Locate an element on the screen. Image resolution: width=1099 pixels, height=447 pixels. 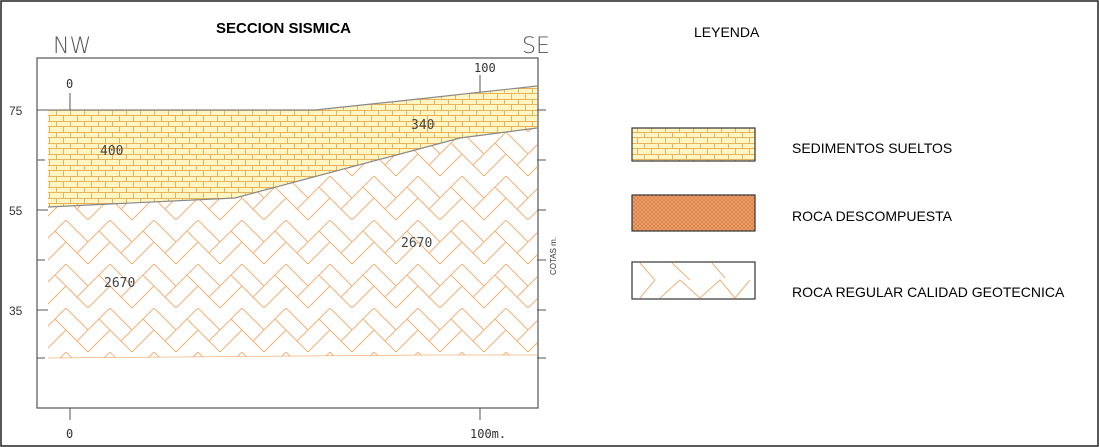
legend-rock-label: ROCA REGULAR CALIDAD GEOTECNICA is located at coordinates (928, 292).